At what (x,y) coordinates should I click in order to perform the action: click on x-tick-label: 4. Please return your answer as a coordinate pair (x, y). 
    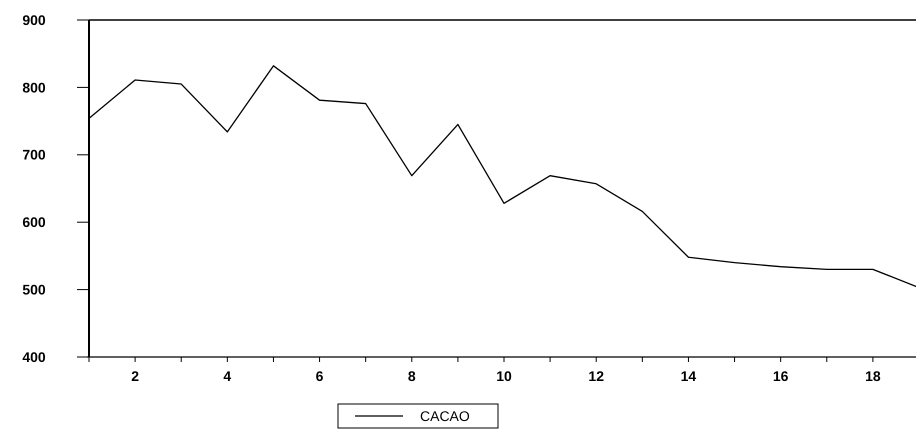
    Looking at the image, I should click on (227, 376).